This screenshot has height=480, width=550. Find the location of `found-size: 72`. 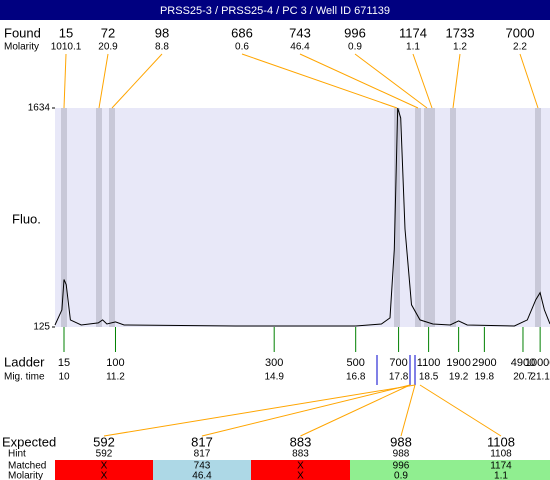

found-size: 72 is located at coordinates (108, 32).